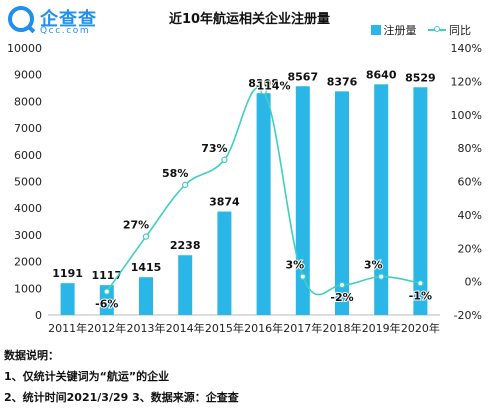 The height and width of the screenshot is (408, 499). Describe the element at coordinates (381, 328) in the screenshot. I see `x-tick-label: 2019年` at that location.